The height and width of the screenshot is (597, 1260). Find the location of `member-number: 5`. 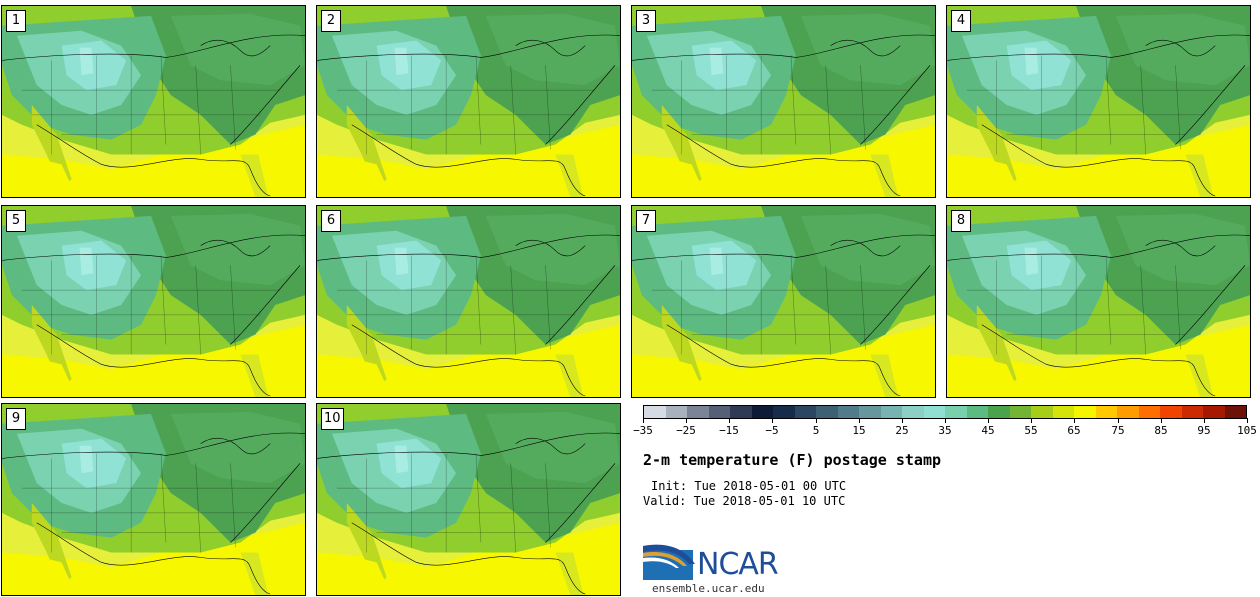

member-number: 5 is located at coordinates (16, 221).